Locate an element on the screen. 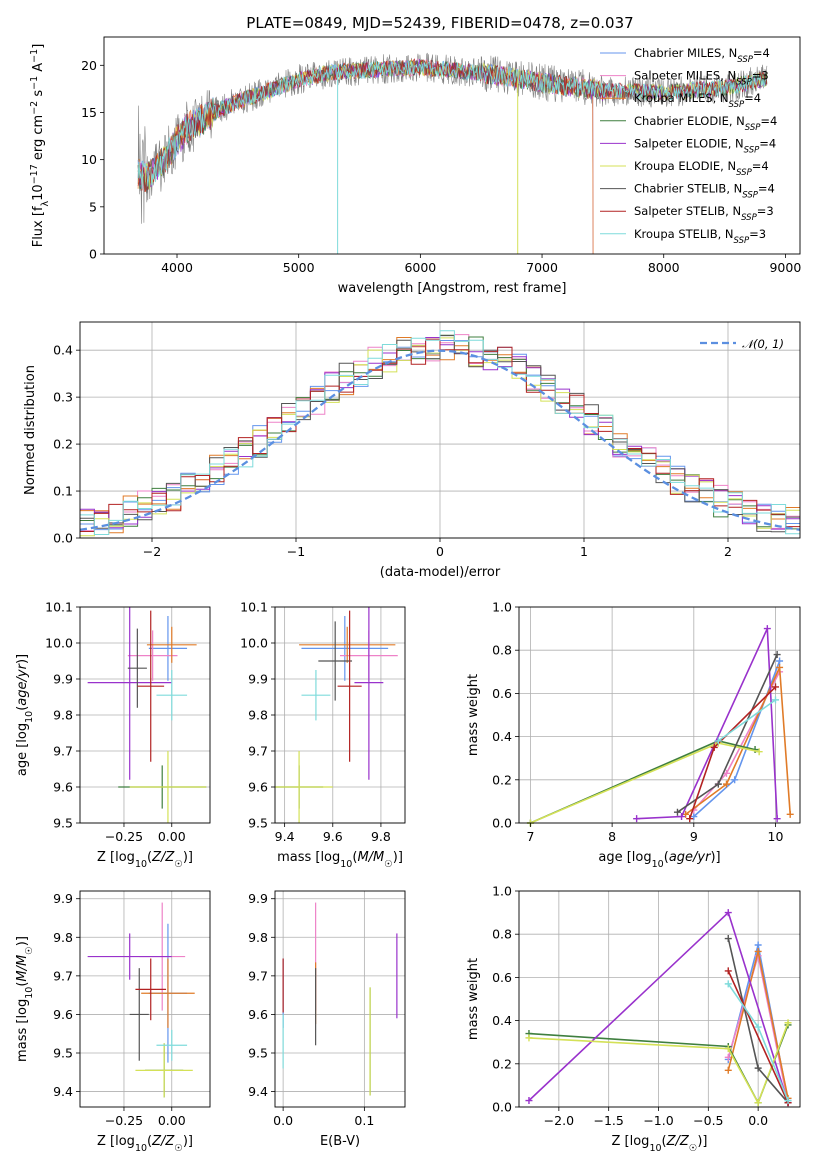 This screenshot has height=1170, width=819. y-tick-label: 0.8 is located at coordinates (502, 934).